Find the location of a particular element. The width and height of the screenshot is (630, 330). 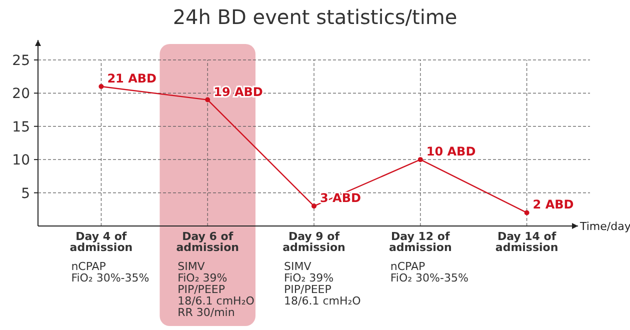

x-tick-label: Day 6 of admission is located at coordinates (207, 242).